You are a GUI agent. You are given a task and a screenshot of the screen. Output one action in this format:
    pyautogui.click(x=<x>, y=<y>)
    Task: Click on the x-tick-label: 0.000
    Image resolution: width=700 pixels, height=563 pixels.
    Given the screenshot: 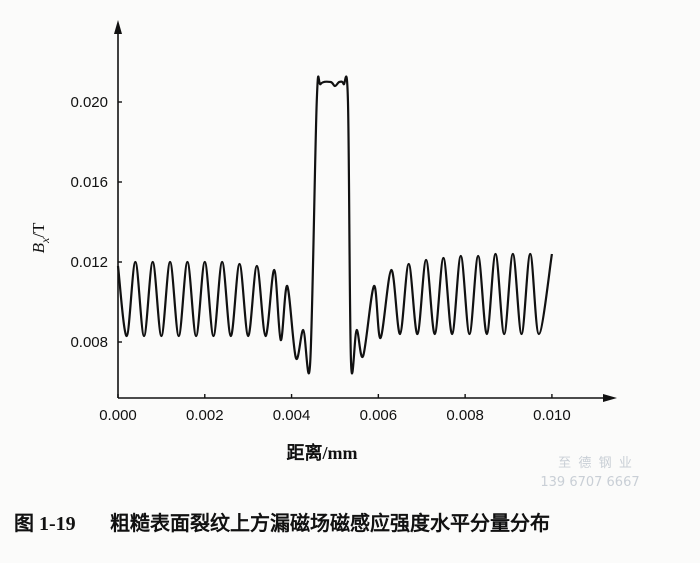 What is the action you would take?
    pyautogui.click(x=118, y=415)
    